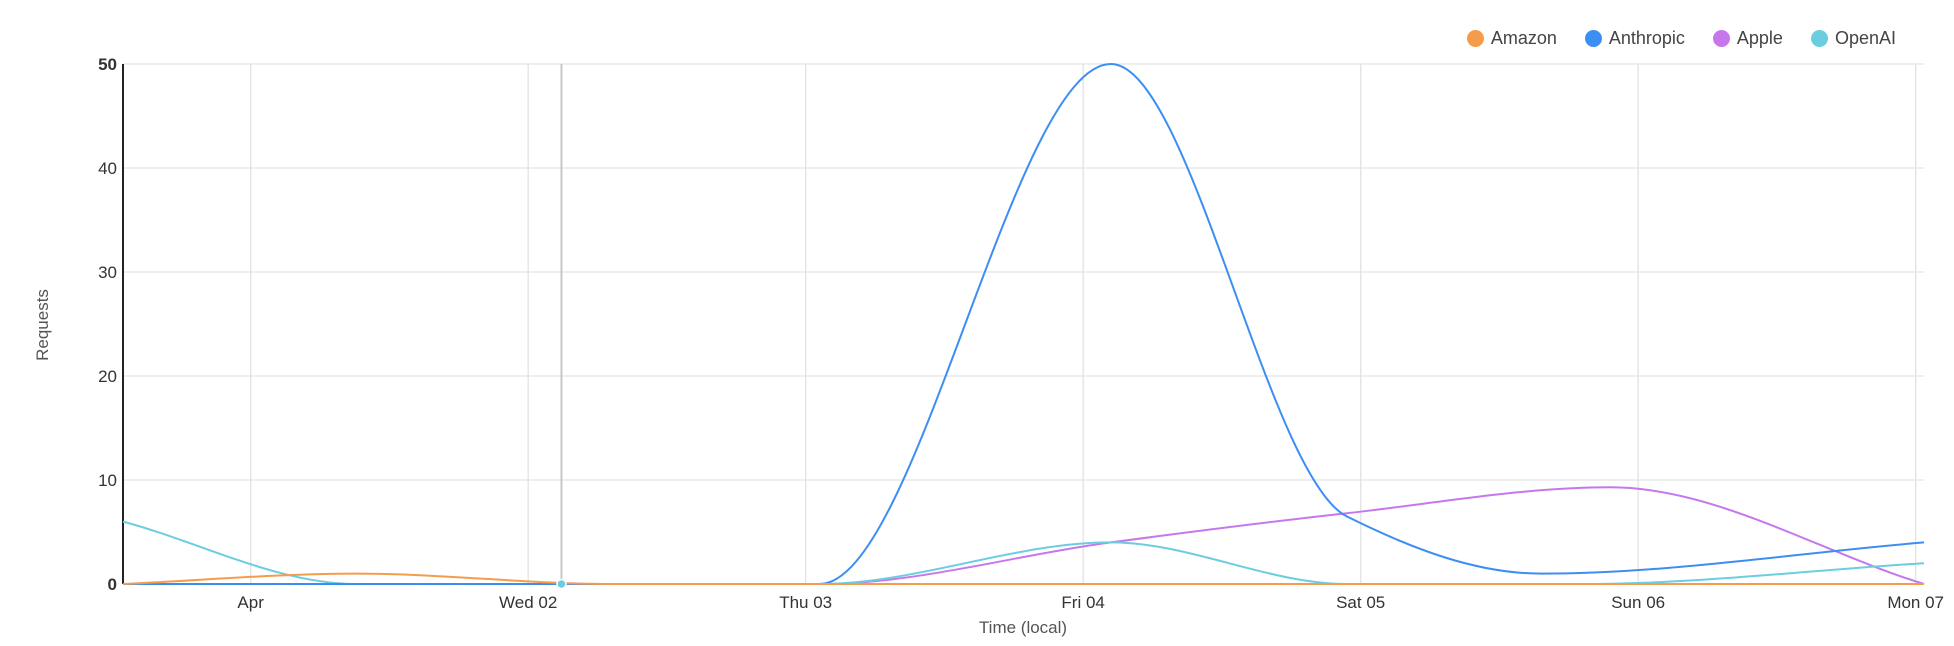  I want to click on y-tick-label: 0, so click(112, 584).